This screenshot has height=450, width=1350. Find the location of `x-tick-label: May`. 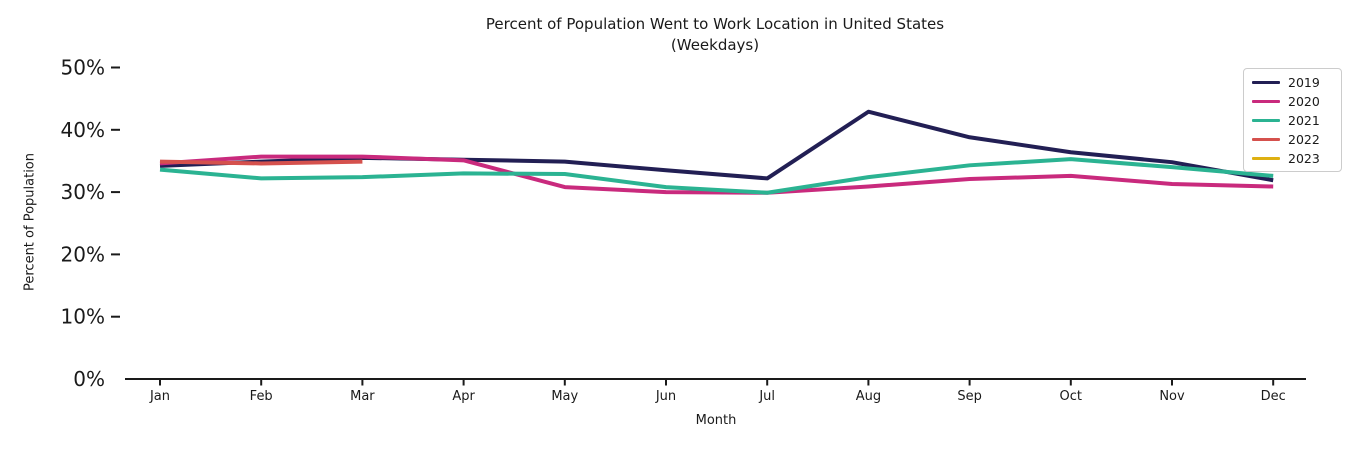

x-tick-label: May is located at coordinates (564, 396).